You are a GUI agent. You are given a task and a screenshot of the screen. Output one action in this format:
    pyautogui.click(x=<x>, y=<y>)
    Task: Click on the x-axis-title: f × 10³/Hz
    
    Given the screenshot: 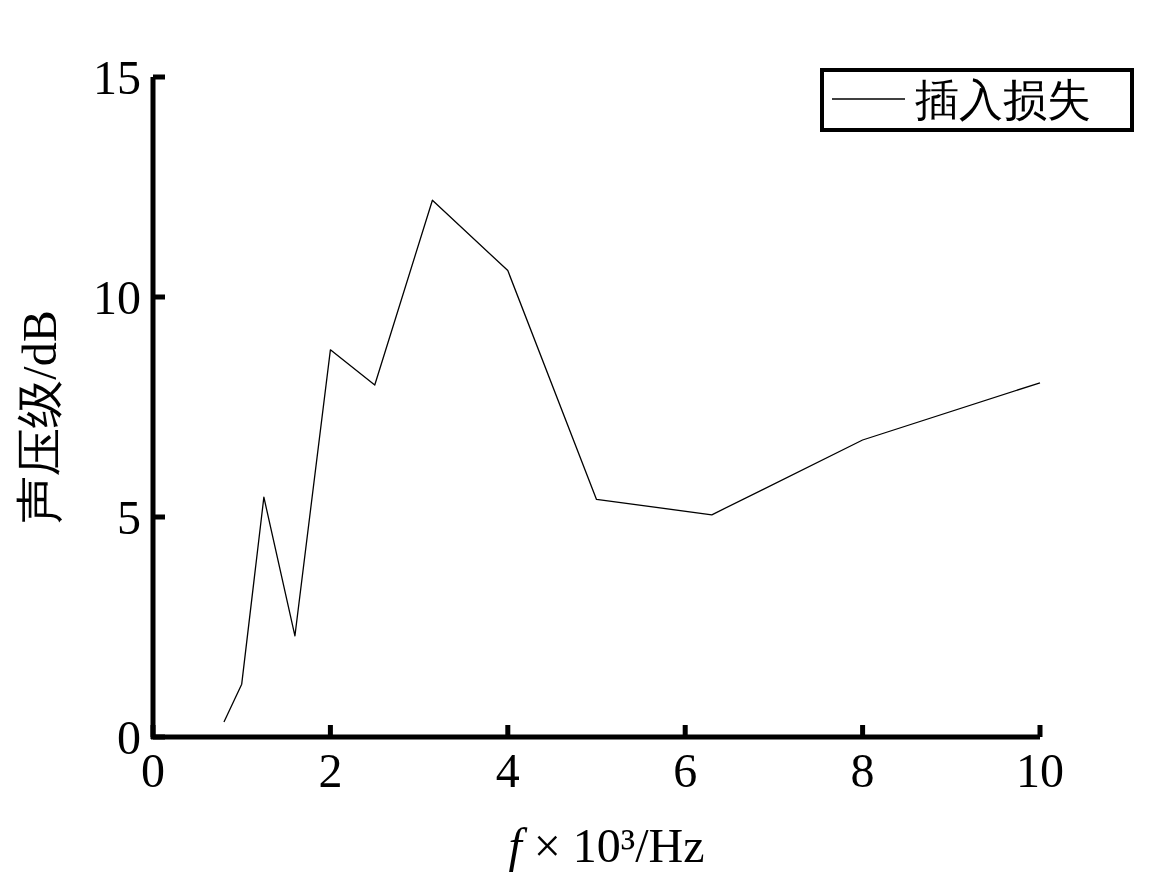 What is the action you would take?
    pyautogui.click(x=606, y=845)
    